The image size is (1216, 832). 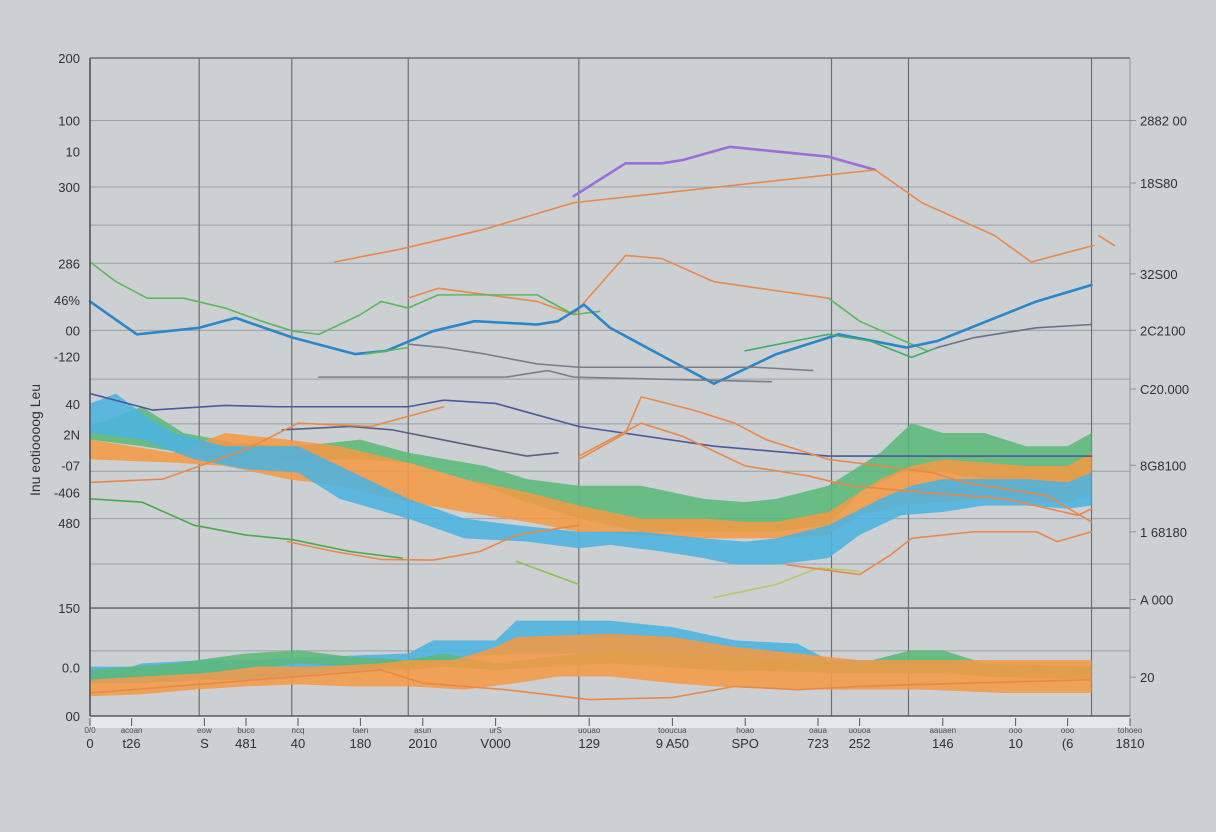 What do you see at coordinates (70, 465) in the screenshot?
I see `y-tick-left-label: -07` at bounding box center [70, 465].